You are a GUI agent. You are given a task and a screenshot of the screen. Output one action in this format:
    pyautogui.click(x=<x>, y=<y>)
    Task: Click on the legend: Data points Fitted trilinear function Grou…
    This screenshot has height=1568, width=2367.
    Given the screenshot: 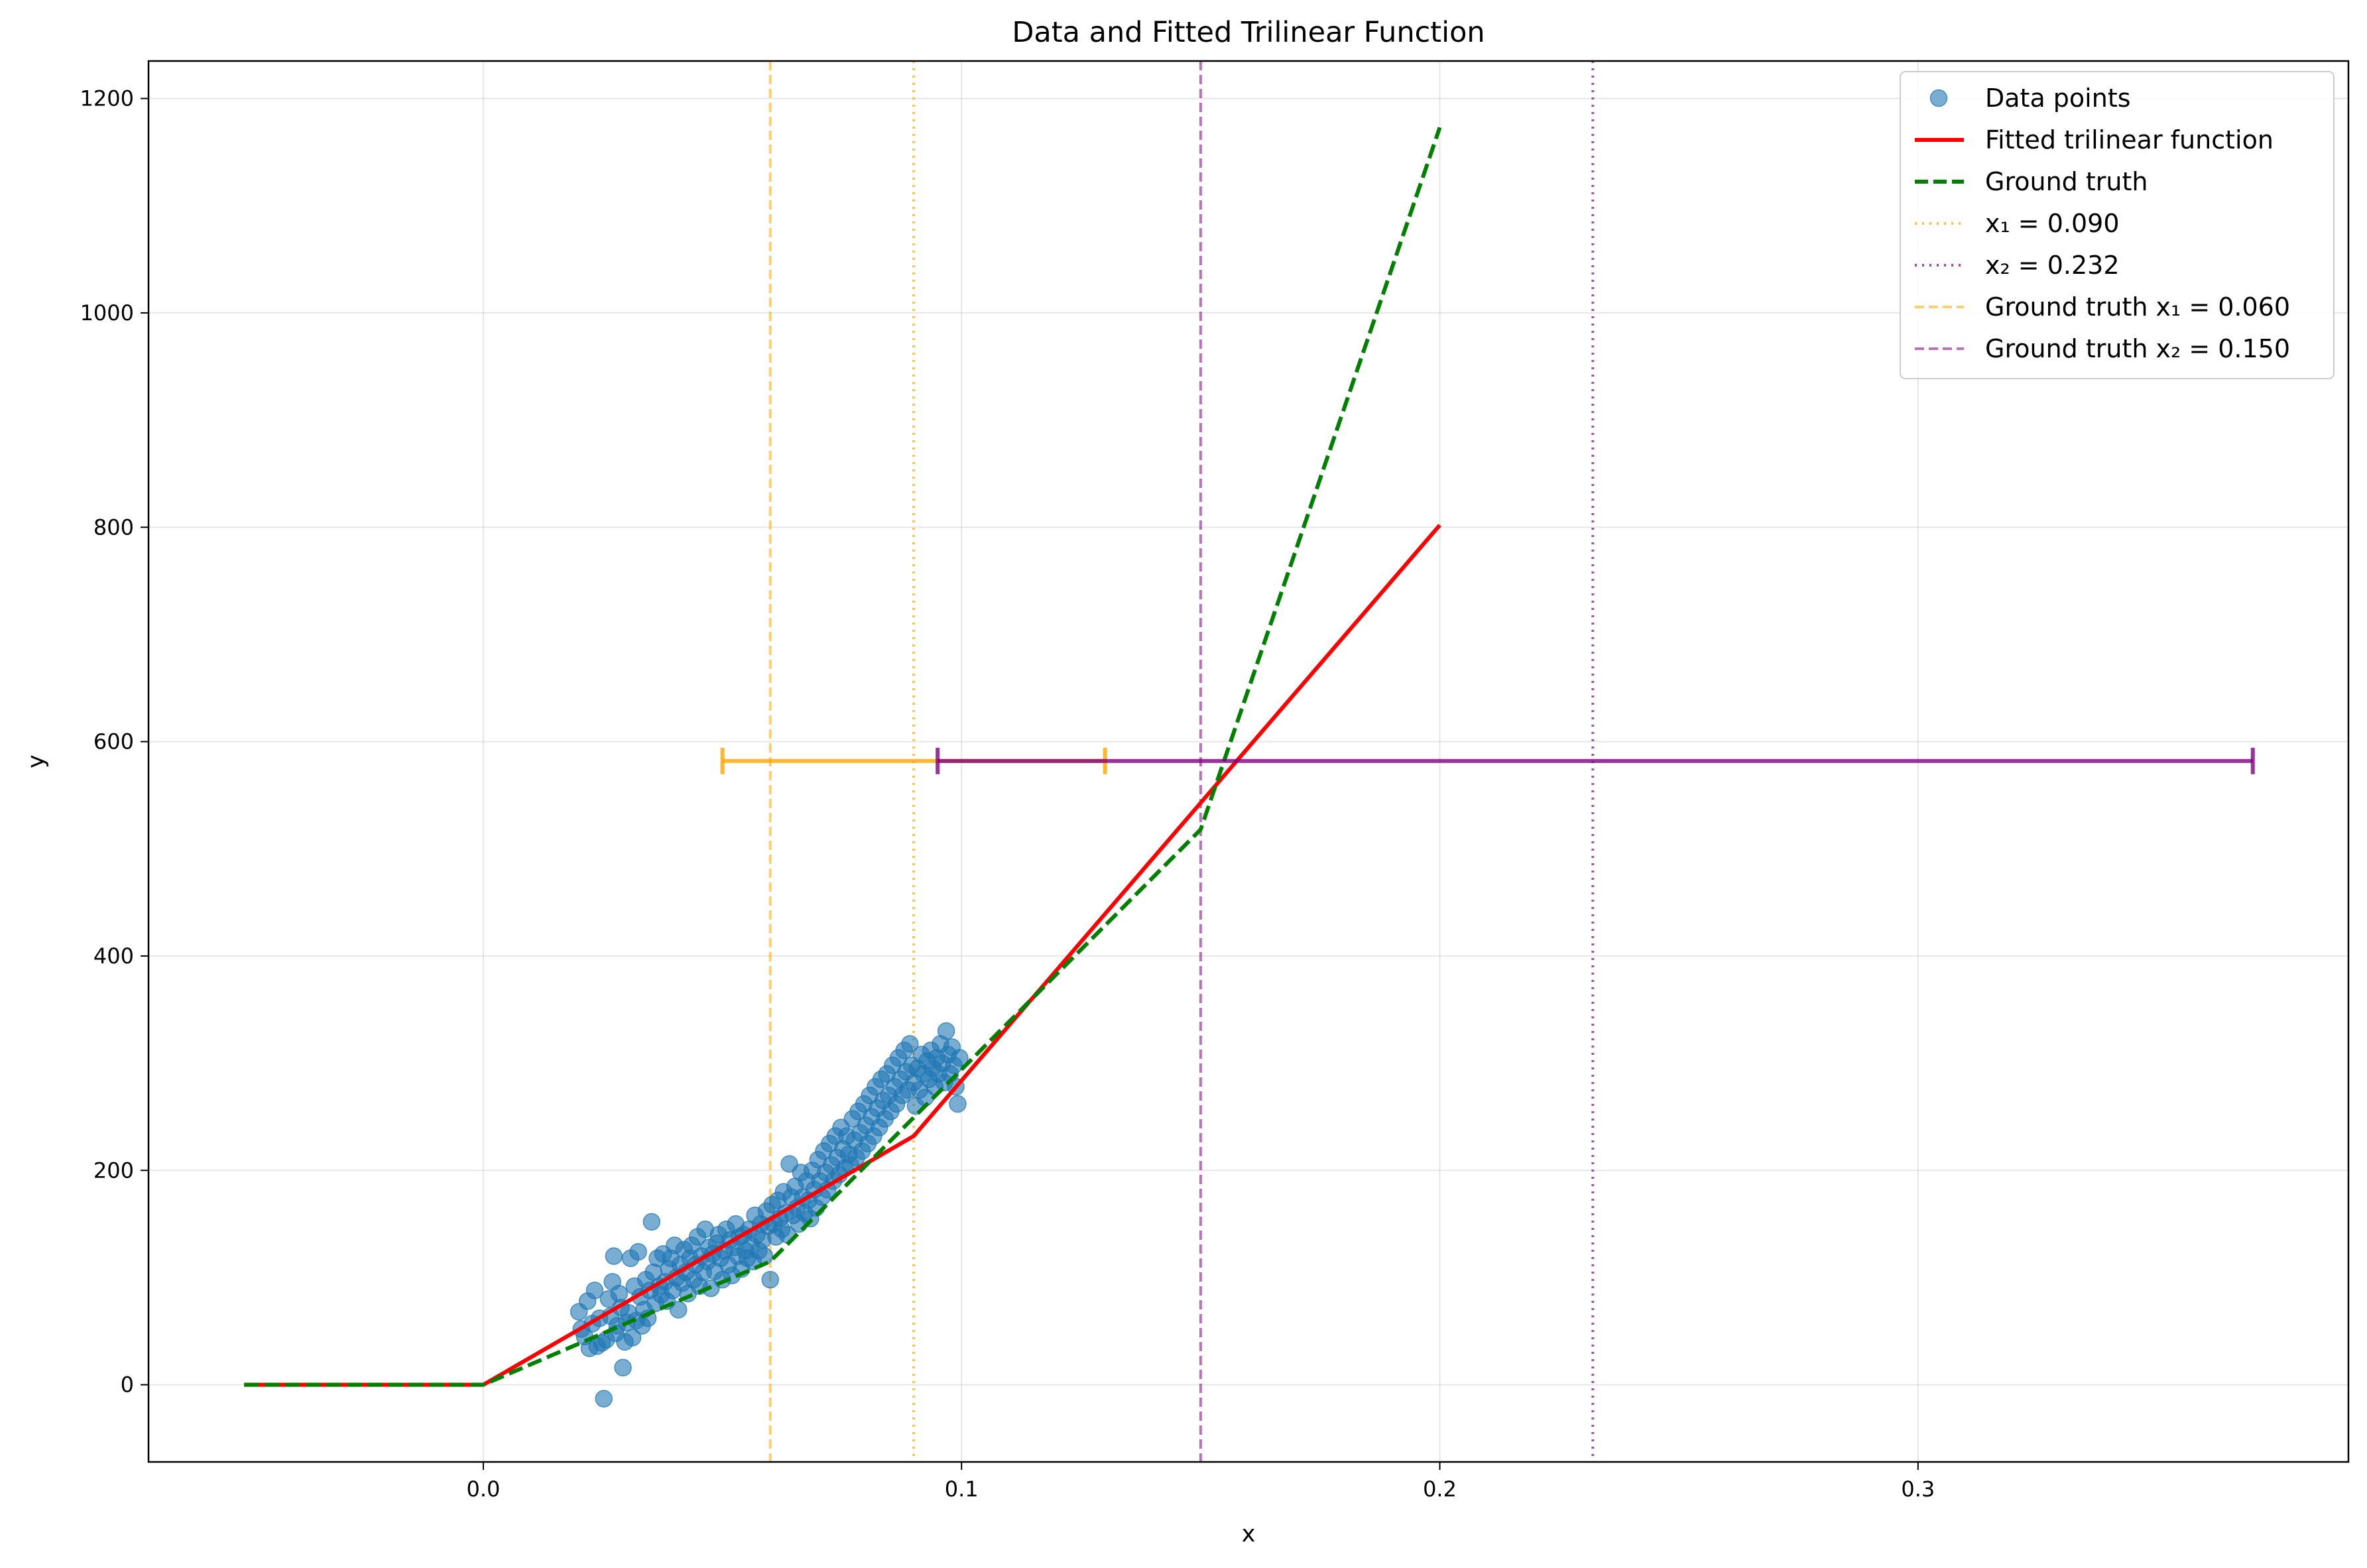 What is the action you would take?
    pyautogui.click(x=2117, y=225)
    